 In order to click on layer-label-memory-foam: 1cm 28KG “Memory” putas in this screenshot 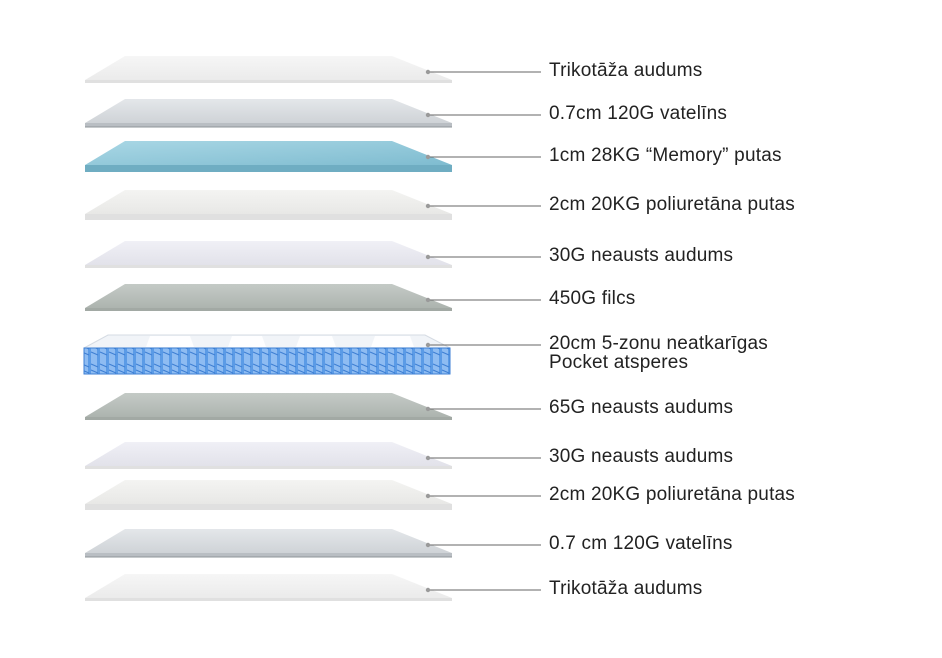, I will do `click(665, 155)`.